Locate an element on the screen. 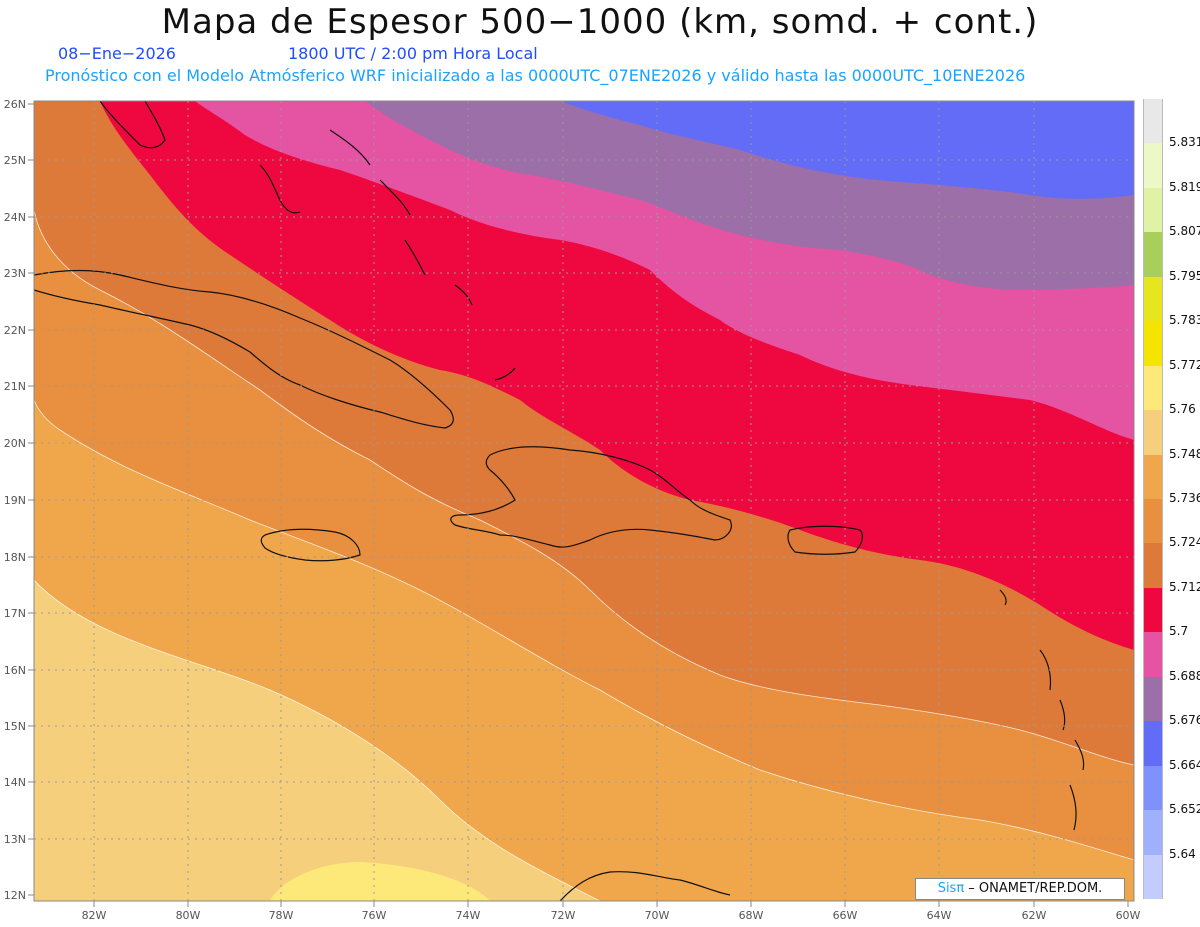  forecast-date: 08−Ene−2026 is located at coordinates (117, 53).